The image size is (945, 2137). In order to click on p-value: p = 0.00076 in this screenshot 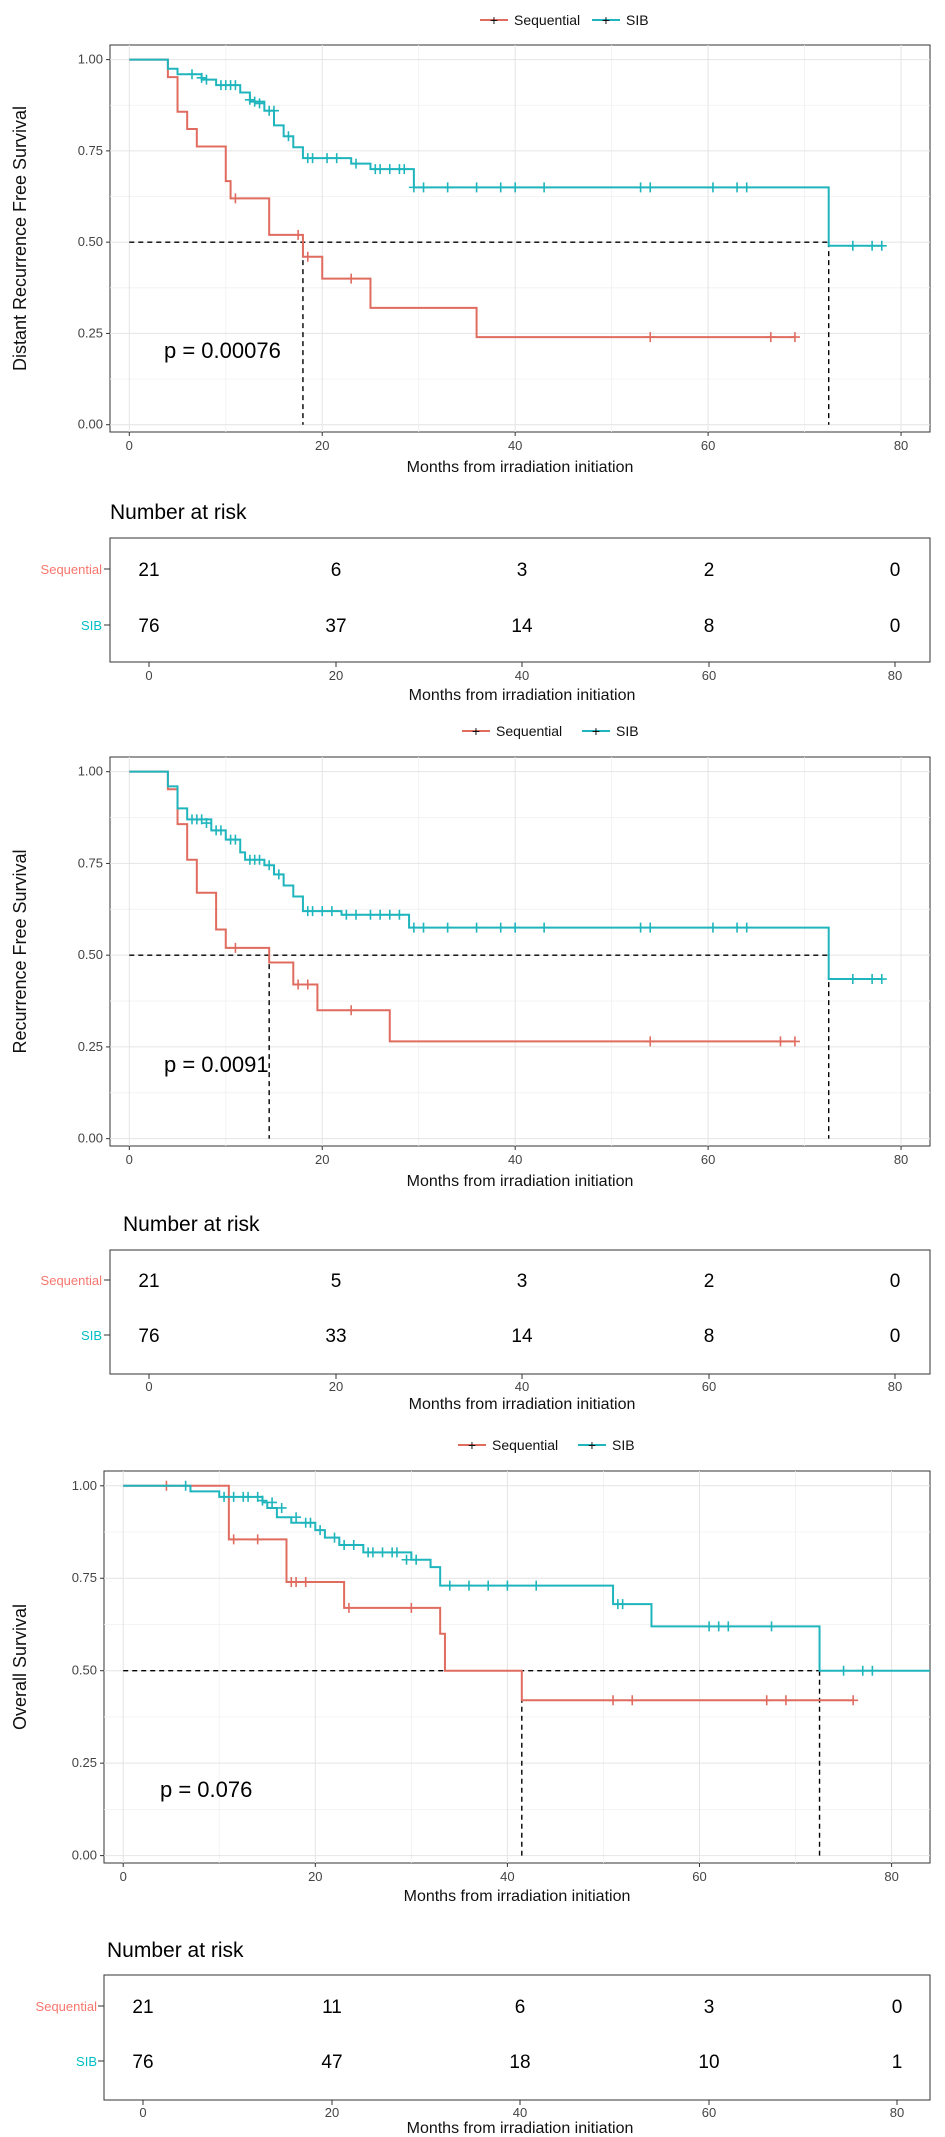, I will do `click(222, 350)`.